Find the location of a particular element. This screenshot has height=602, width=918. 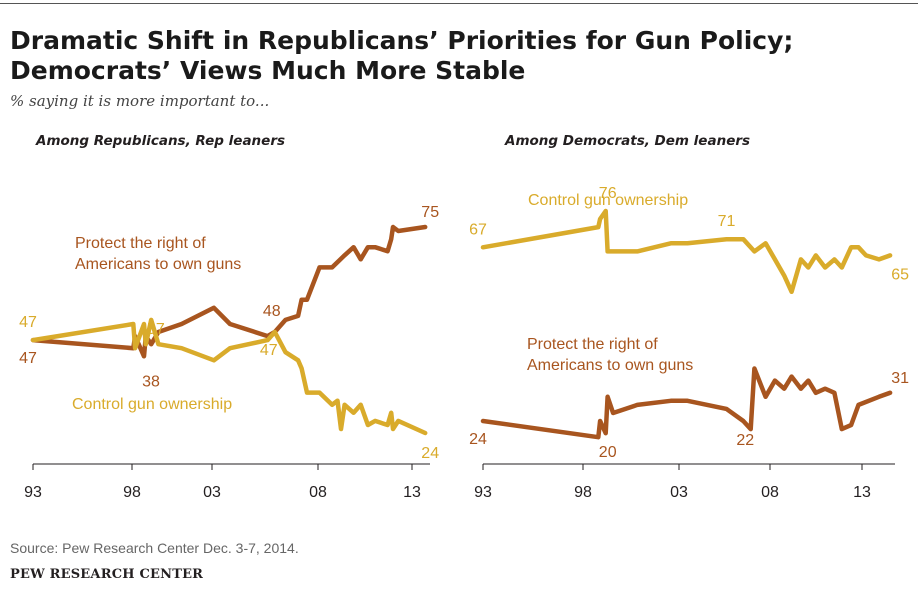

data-label: 75 is located at coordinates (430, 212).